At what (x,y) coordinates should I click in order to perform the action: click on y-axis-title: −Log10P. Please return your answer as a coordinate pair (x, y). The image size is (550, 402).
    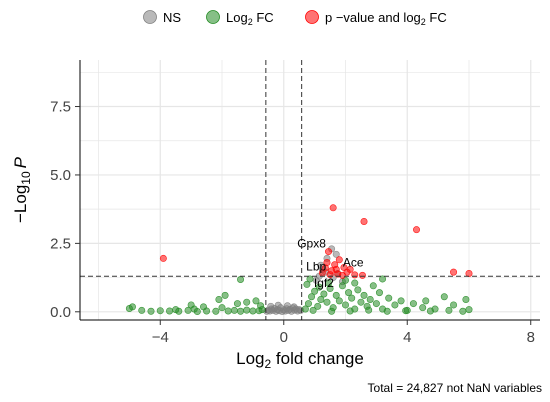
    Looking at the image, I should click on (22, 189).